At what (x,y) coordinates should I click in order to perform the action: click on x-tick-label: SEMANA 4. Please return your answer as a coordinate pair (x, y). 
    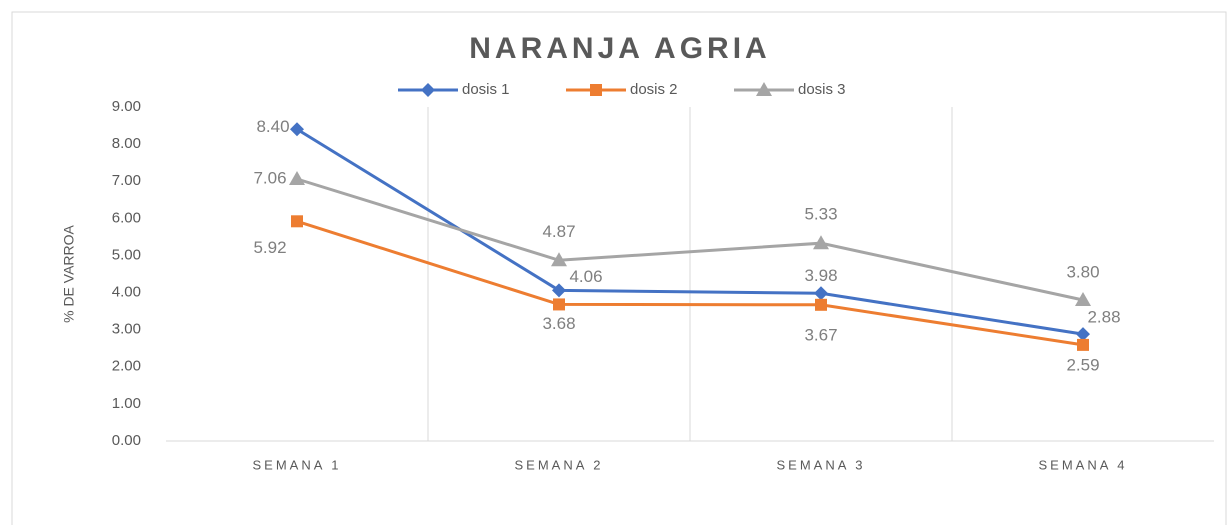
    Looking at the image, I should click on (1082, 464).